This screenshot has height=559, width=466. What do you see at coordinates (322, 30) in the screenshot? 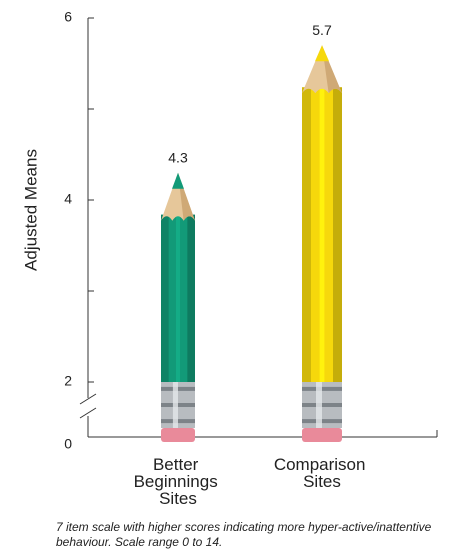
I see `value-label: 5.7` at bounding box center [322, 30].